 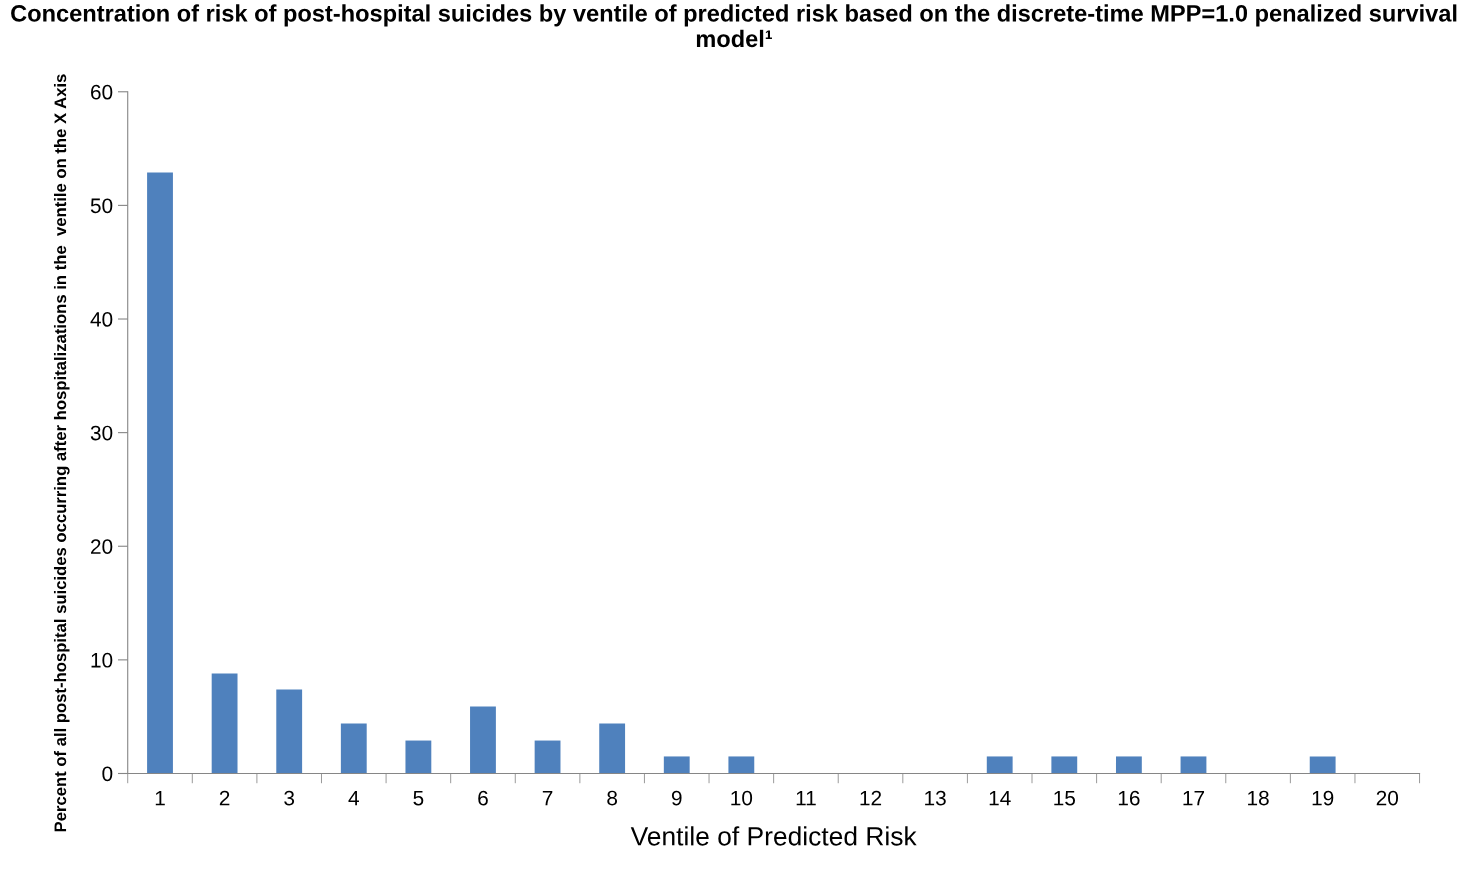 I want to click on x-tick-label: 19, so click(x=1323, y=798).